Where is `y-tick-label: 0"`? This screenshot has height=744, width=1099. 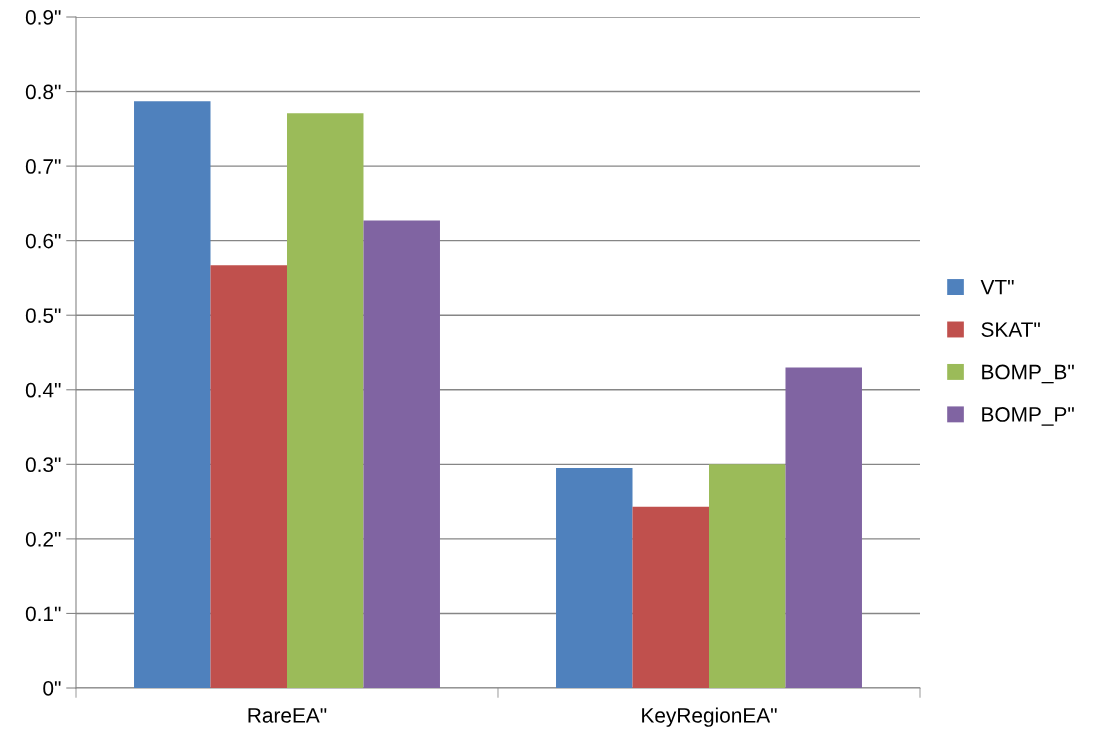 y-tick-label: 0" is located at coordinates (52, 688).